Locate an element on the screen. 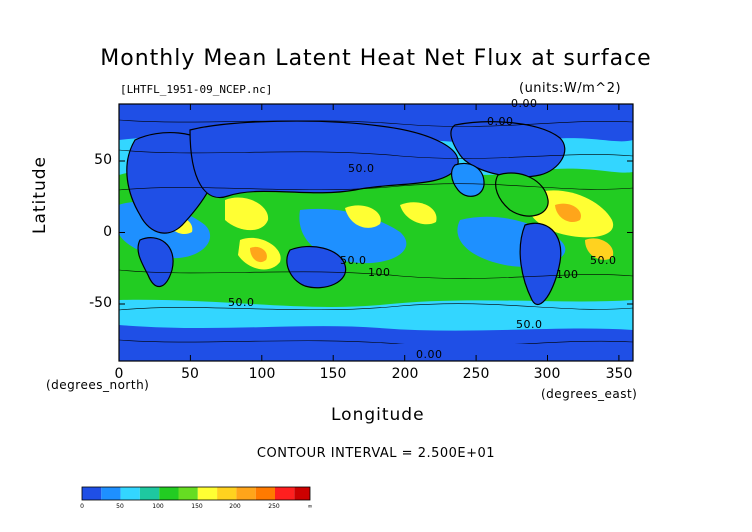 This screenshot has height=532, width=752. colorbar-label: 250 is located at coordinates (274, 506).